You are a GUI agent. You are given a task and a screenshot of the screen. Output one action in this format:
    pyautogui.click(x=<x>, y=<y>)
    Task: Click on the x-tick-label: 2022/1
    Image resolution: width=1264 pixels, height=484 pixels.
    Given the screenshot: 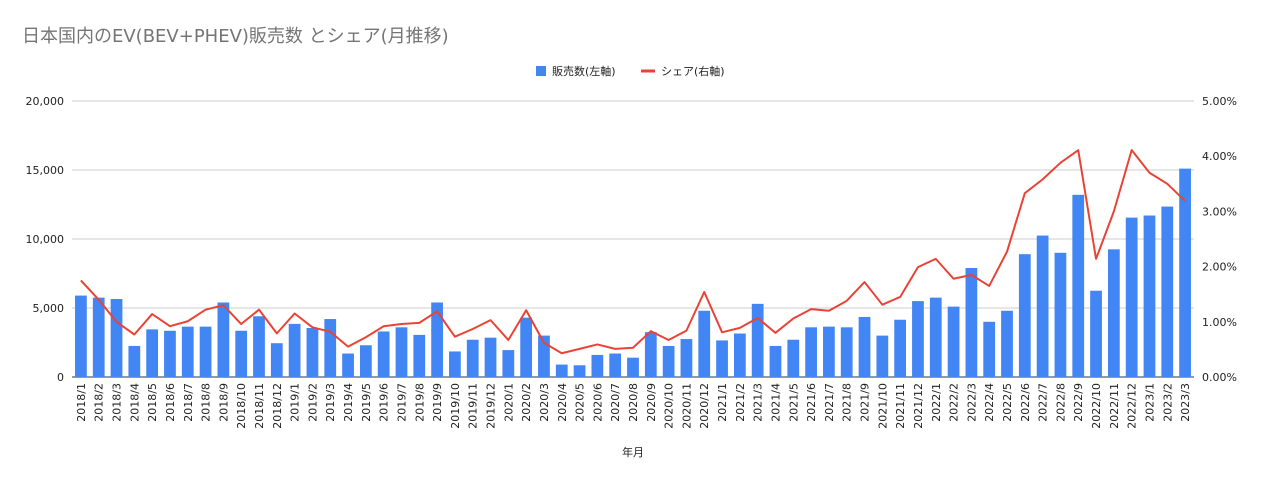 What is the action you would take?
    pyautogui.click(x=936, y=402)
    